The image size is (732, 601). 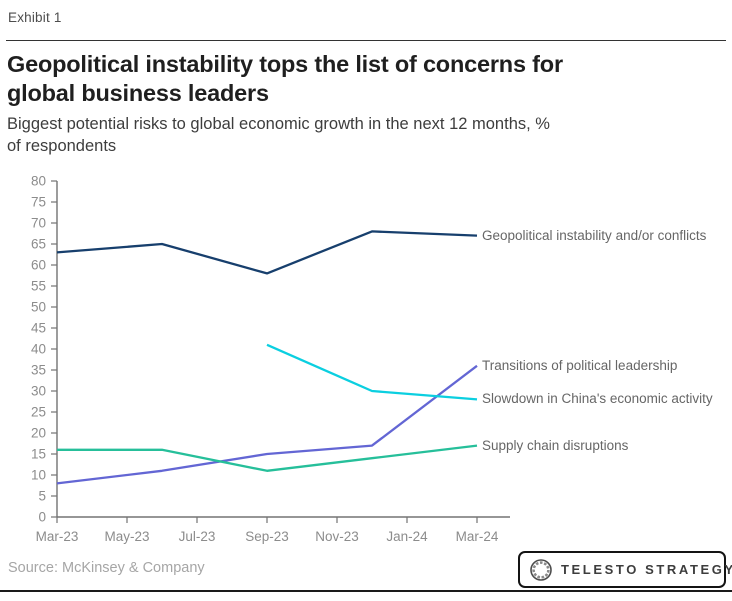 What do you see at coordinates (38, 412) in the screenshot?
I see `svg-text: 25` at bounding box center [38, 412].